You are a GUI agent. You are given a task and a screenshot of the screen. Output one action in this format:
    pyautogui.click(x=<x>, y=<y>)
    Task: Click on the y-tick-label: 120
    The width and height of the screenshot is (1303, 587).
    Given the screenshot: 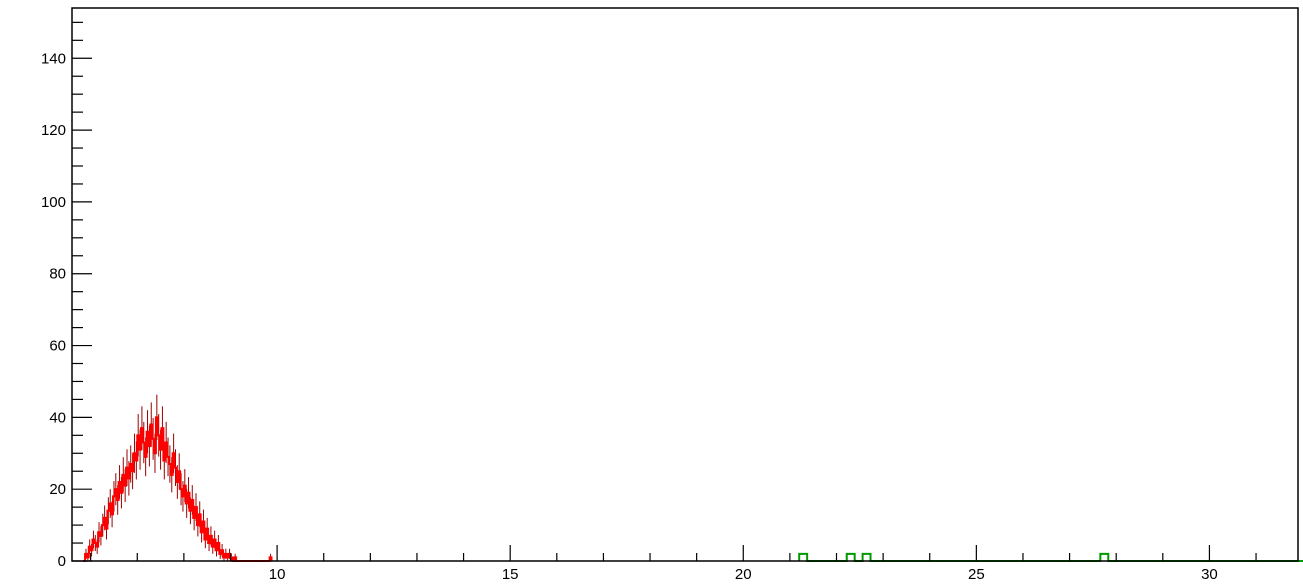 What is the action you would take?
    pyautogui.click(x=53, y=130)
    